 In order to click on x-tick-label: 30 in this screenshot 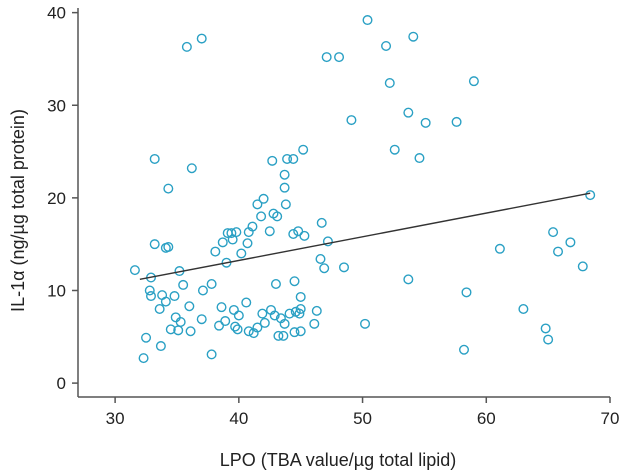, I will do `click(115, 418)`.